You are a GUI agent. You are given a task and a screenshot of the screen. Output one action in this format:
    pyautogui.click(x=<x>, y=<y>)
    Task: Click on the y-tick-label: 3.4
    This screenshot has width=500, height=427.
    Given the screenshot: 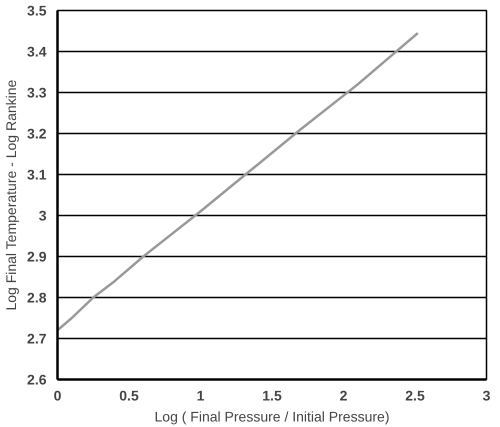 What is the action you would take?
    pyautogui.click(x=37, y=52)
    